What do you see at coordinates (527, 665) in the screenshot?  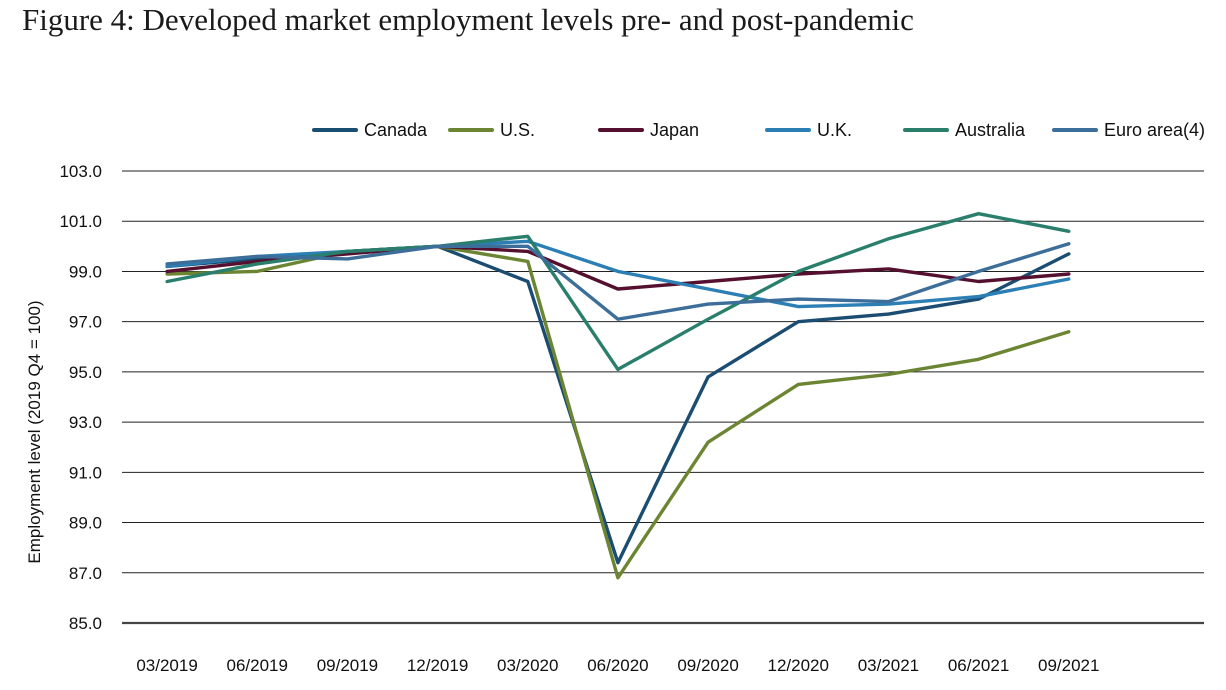 I see `x-tick-label: 03/2020` at bounding box center [527, 665].